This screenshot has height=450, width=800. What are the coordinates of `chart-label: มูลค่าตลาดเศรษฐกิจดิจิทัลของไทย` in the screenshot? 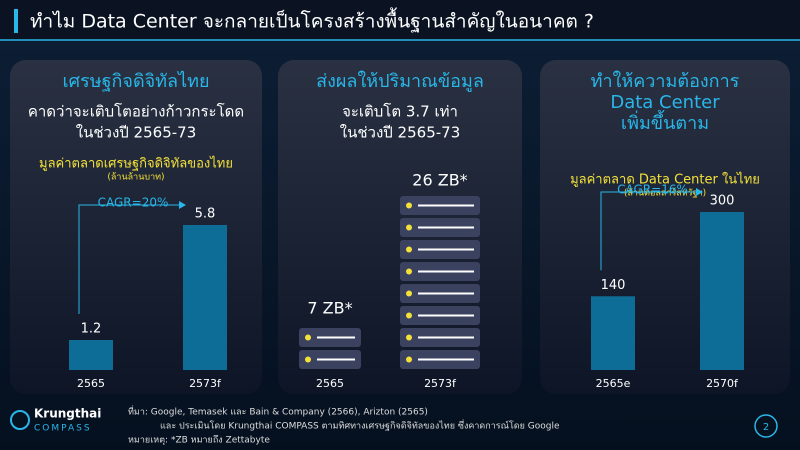 It's located at (136, 164).